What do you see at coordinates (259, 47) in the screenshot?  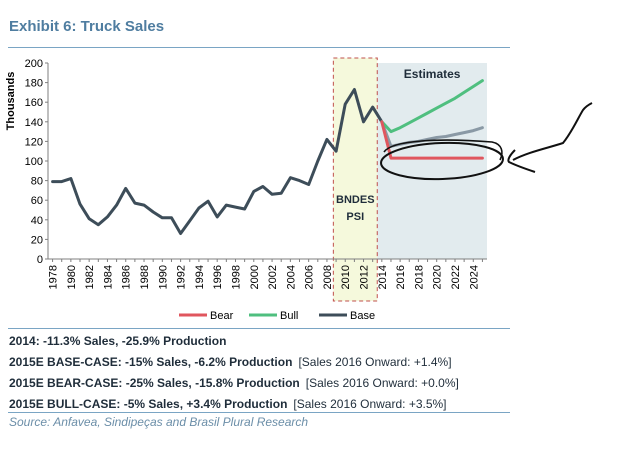 I see `top-divider` at bounding box center [259, 47].